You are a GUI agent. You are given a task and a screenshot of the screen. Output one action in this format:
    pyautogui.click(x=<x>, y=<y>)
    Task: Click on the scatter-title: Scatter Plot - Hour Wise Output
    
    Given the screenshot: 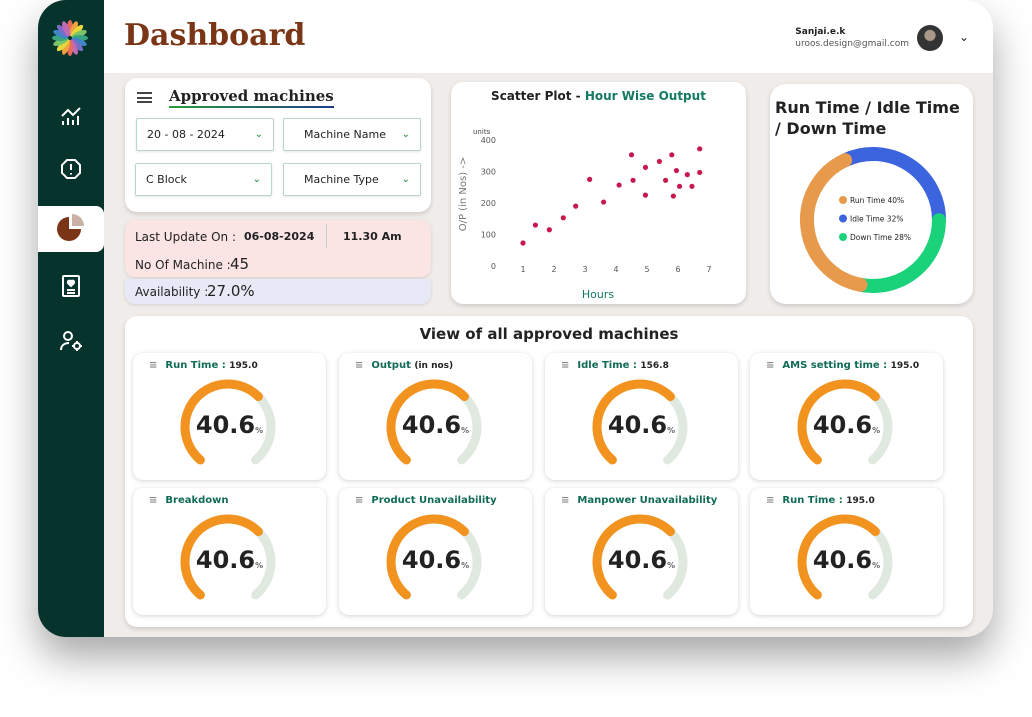 What is the action you would take?
    pyautogui.click(x=598, y=96)
    